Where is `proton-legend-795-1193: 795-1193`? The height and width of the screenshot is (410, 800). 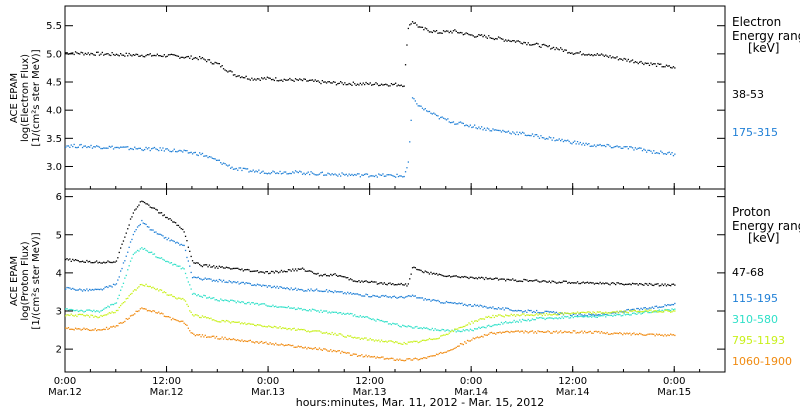 proton-legend-795-1193: 795-1193 is located at coordinates (758, 340).